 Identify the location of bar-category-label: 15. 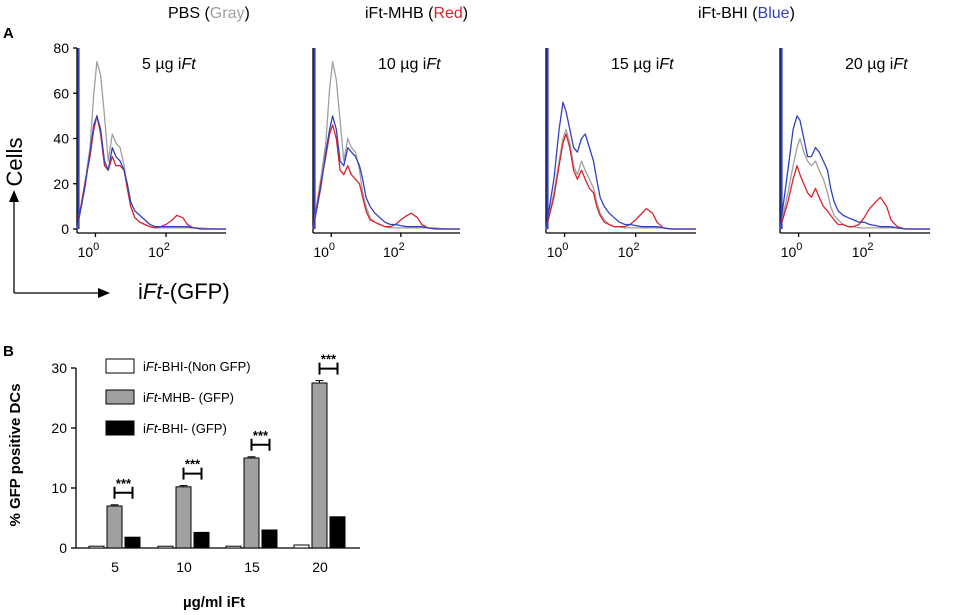
(252, 567).